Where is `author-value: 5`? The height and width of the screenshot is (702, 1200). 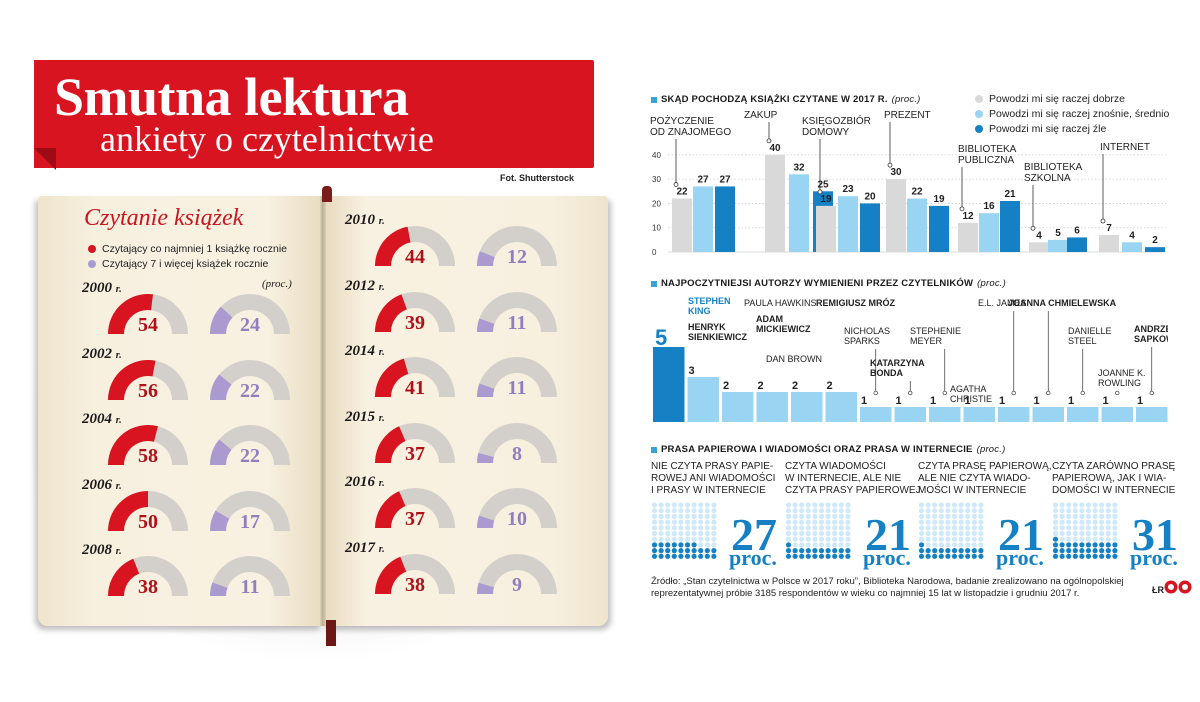 author-value: 5 is located at coordinates (661, 337).